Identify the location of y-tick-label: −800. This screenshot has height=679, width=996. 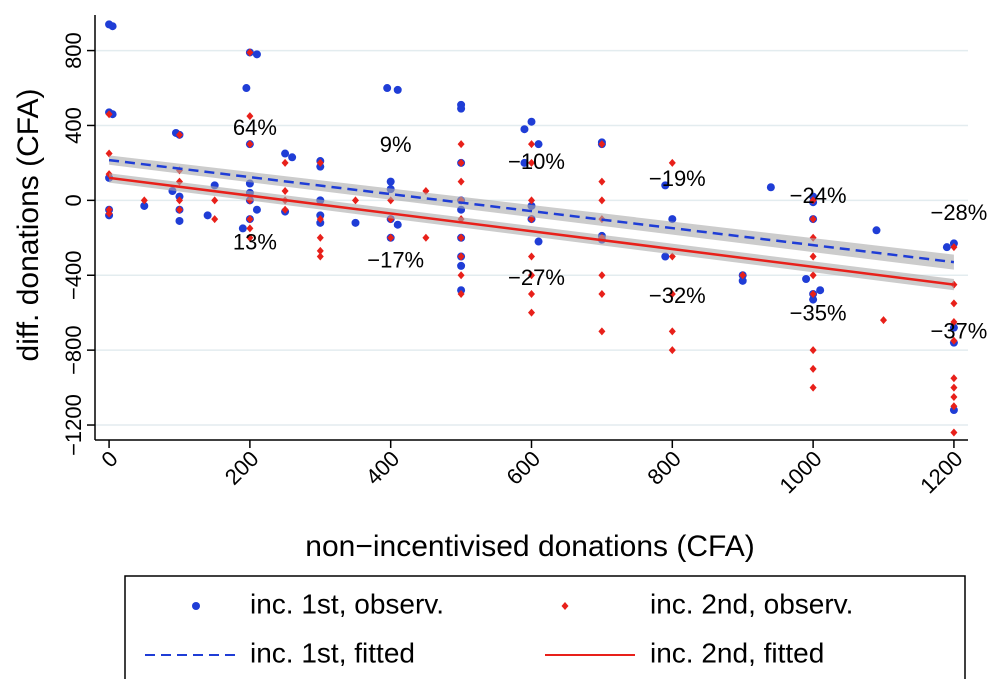
(73, 350).